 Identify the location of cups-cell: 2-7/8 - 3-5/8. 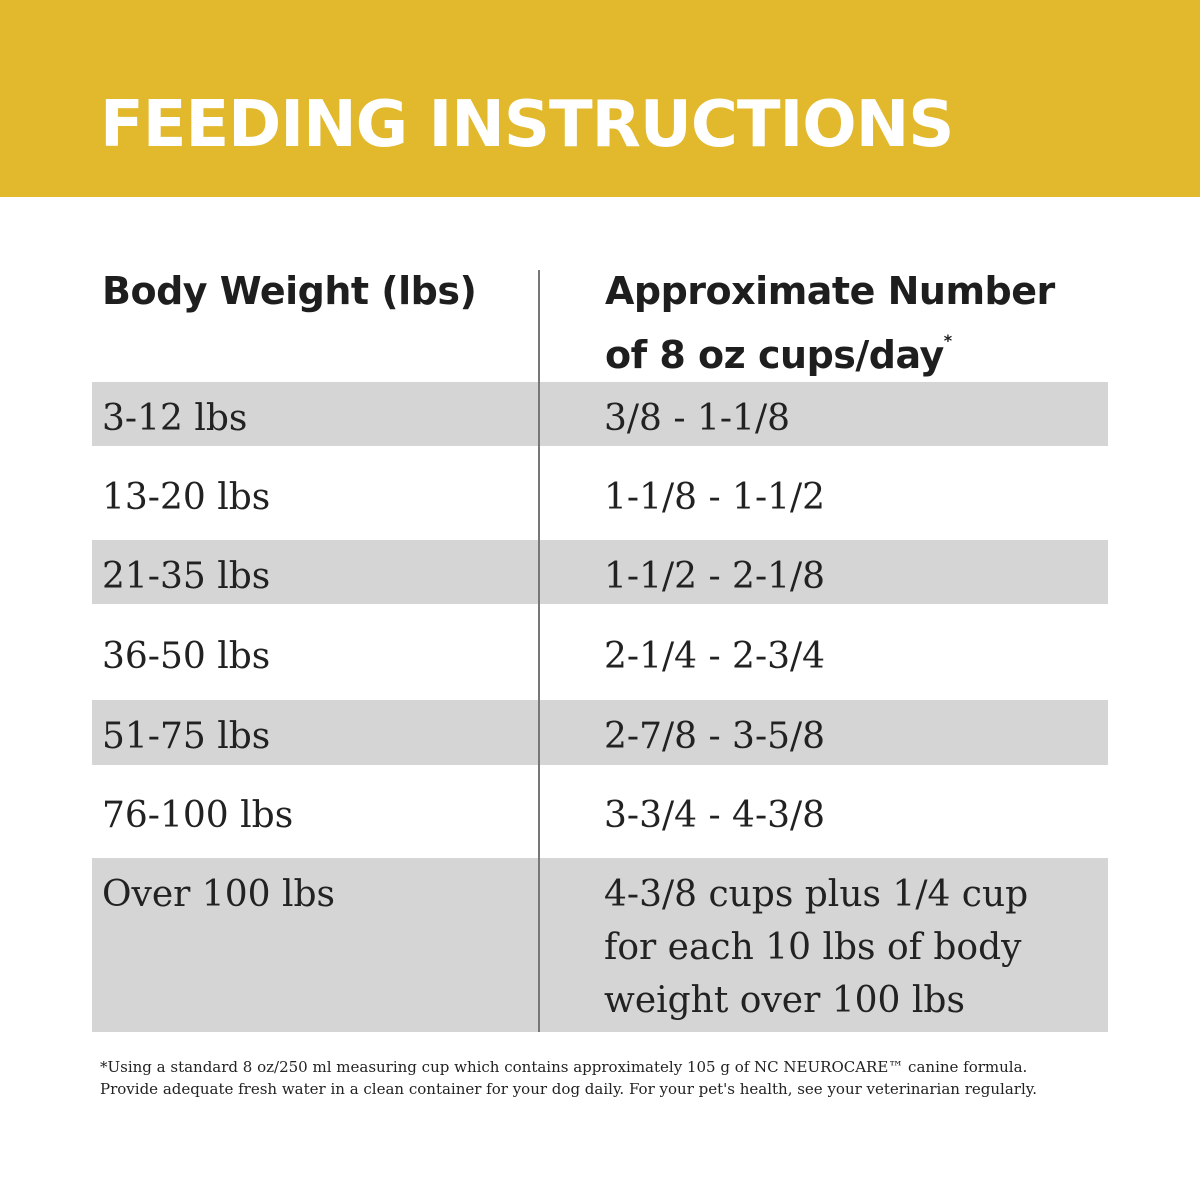
(715, 736).